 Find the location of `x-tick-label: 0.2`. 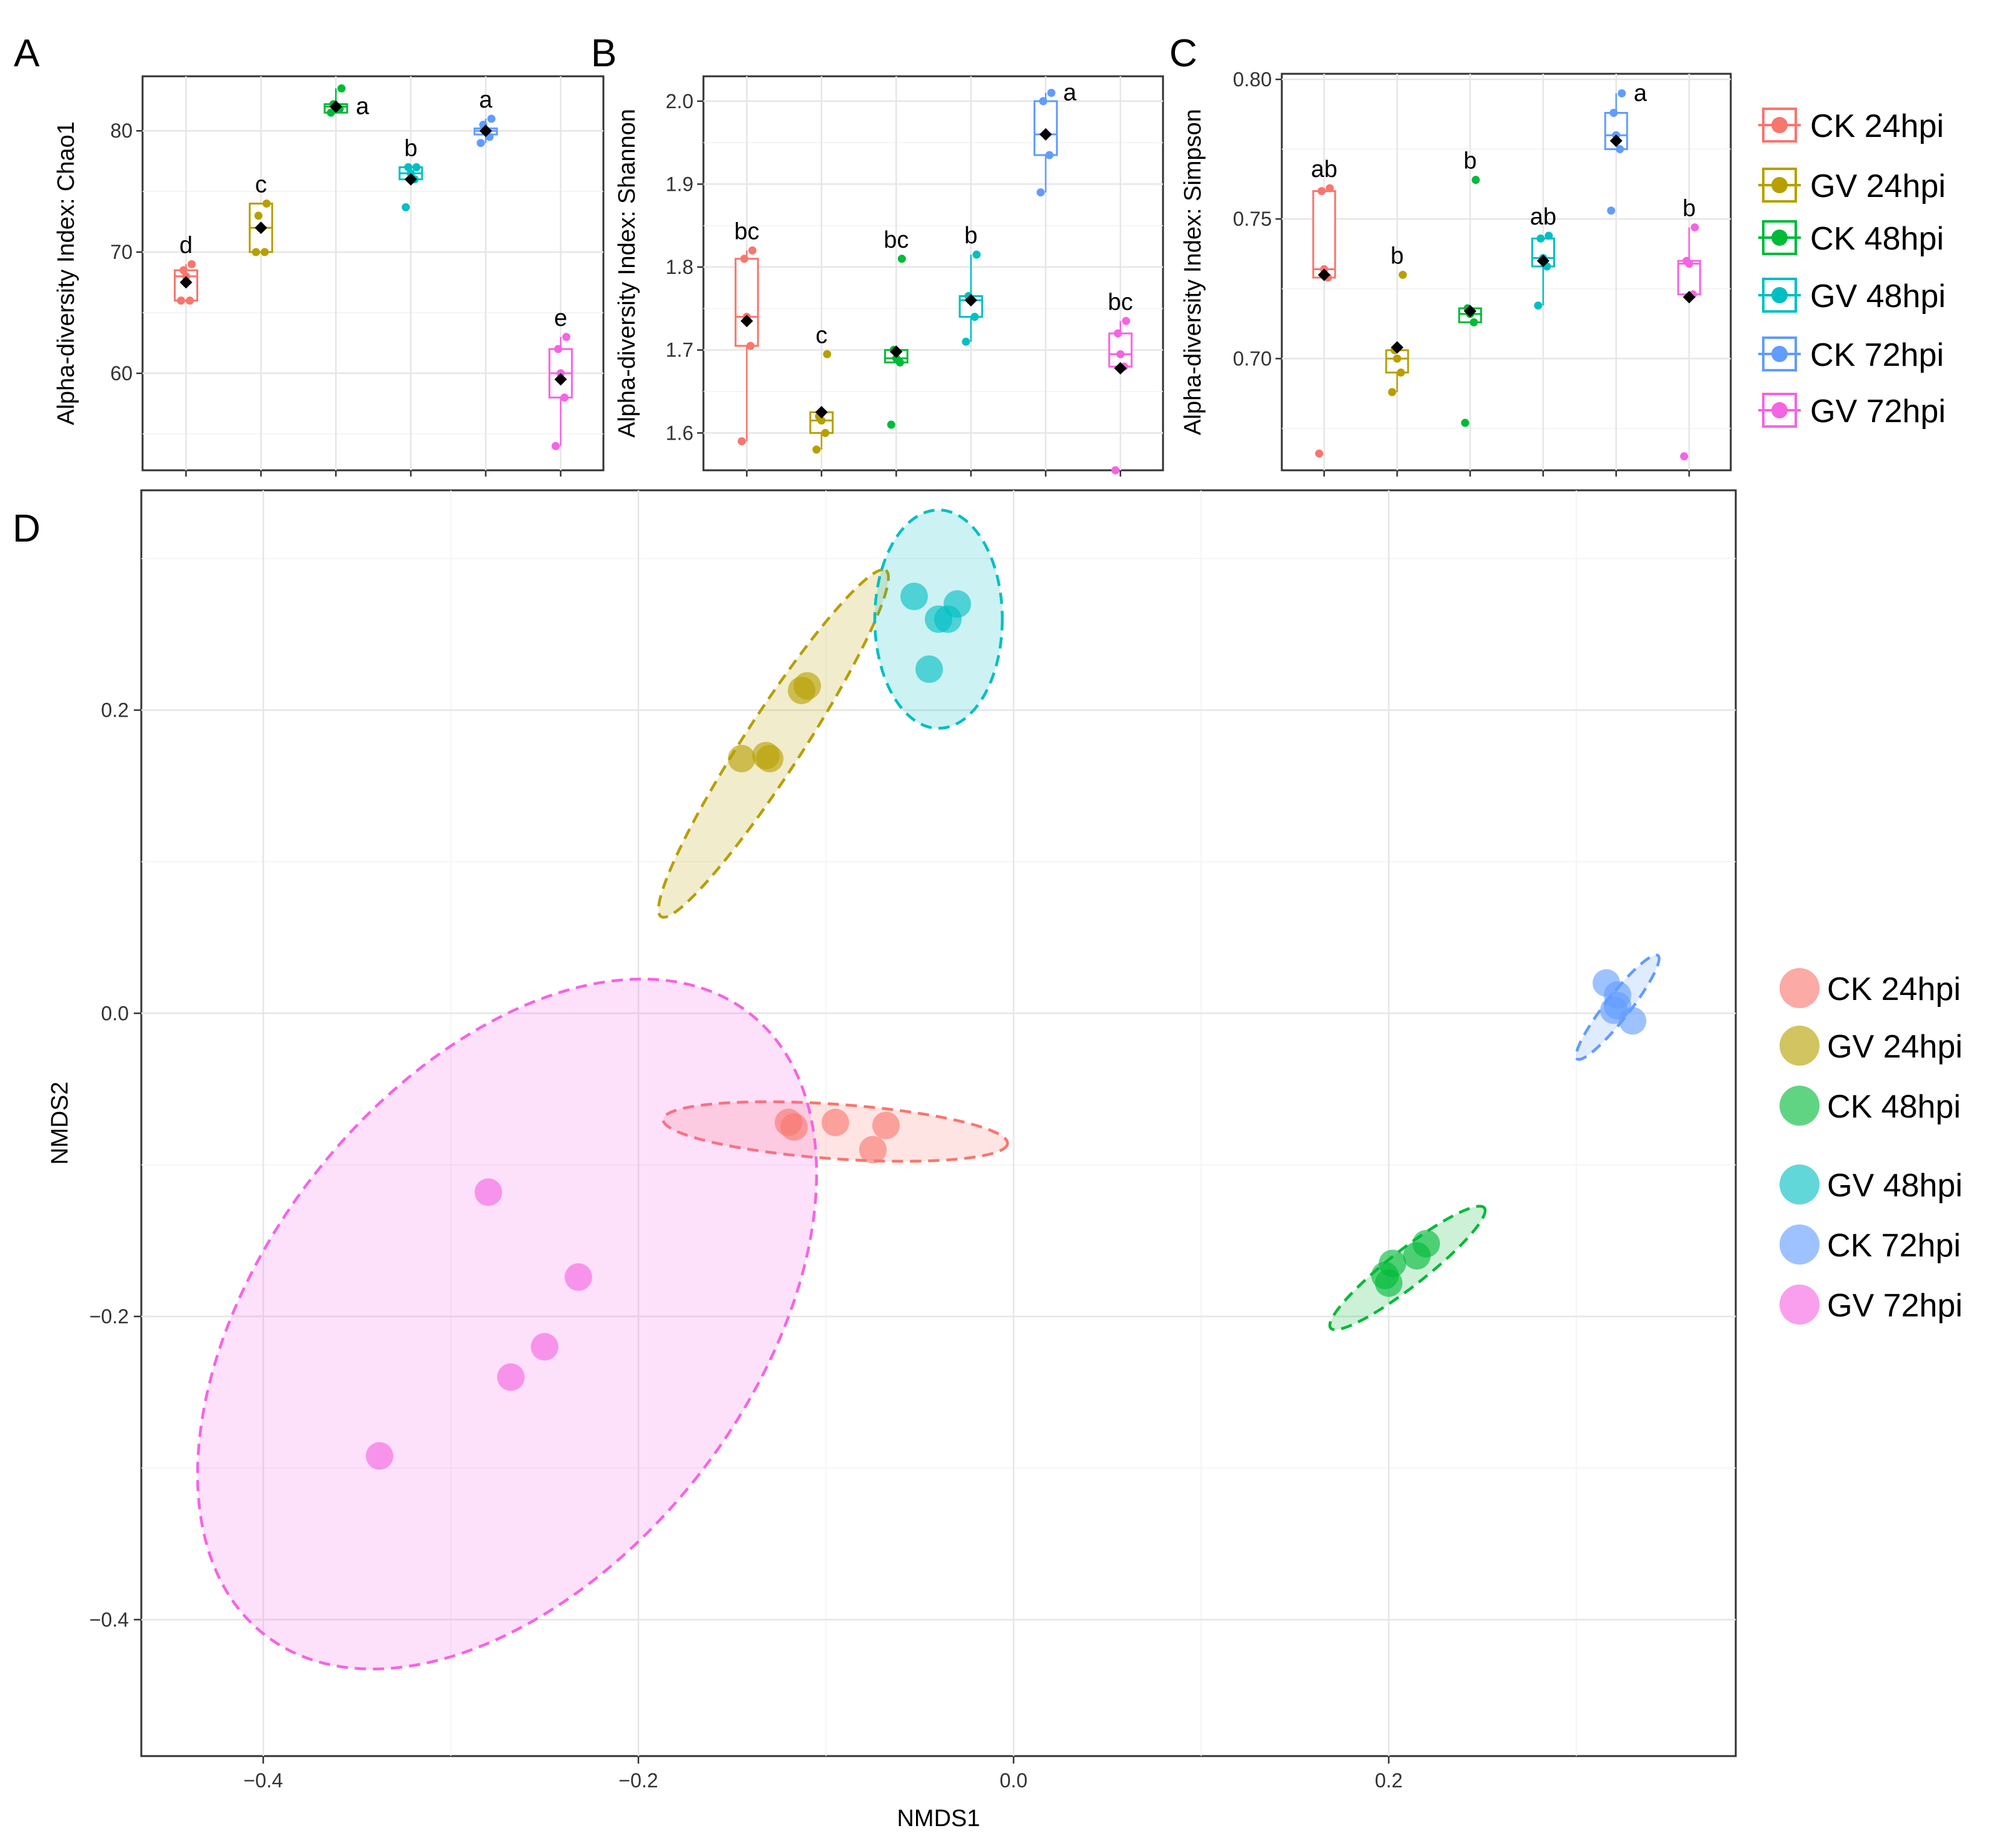

x-tick-label: 0.2 is located at coordinates (1388, 1781).